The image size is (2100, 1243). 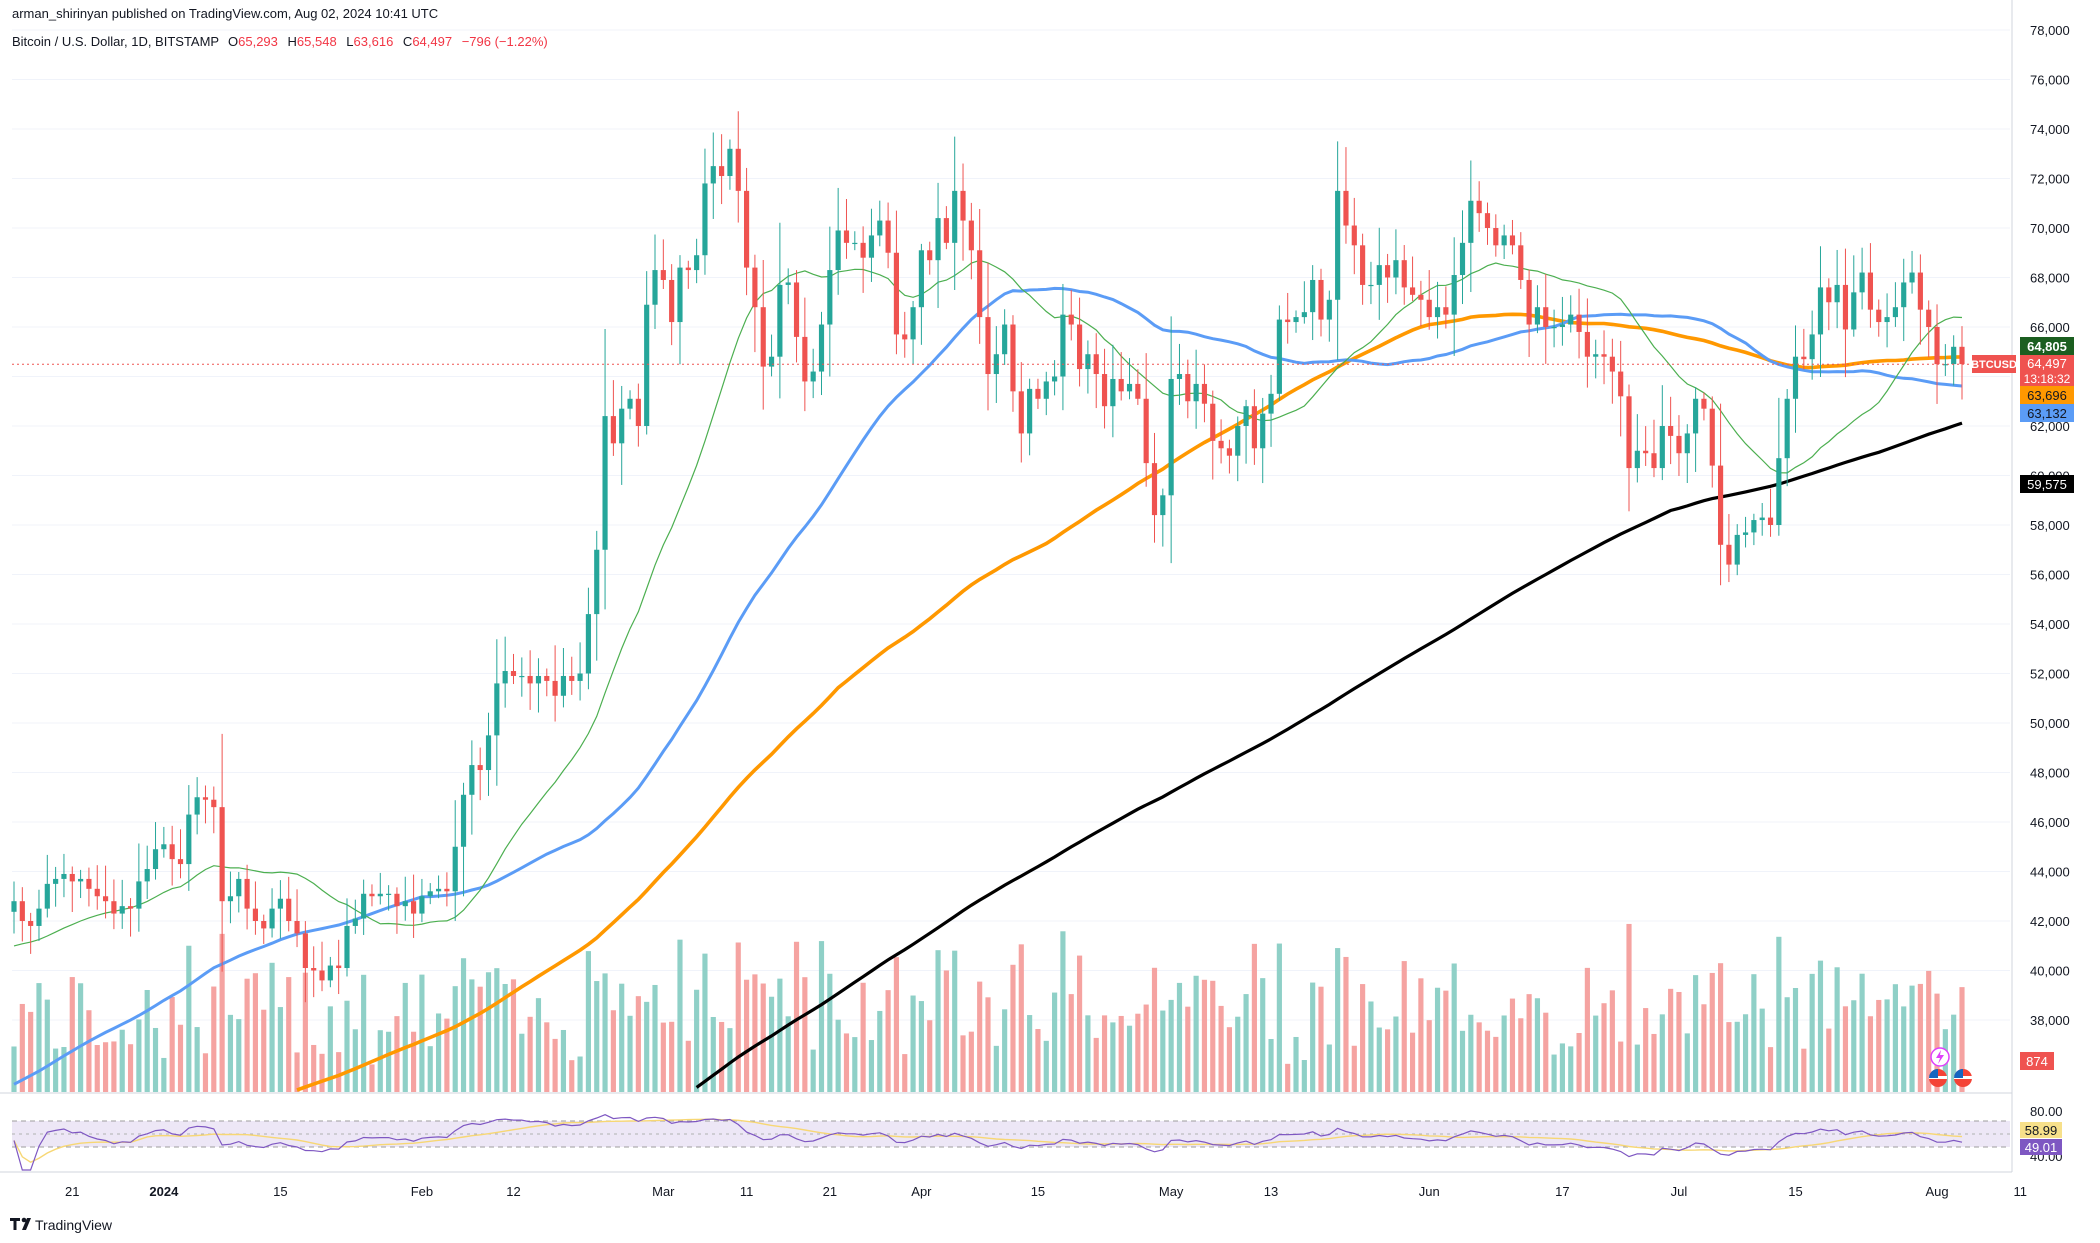 What do you see at coordinates (2050, 822) in the screenshot?
I see `price-tick: 46,000` at bounding box center [2050, 822].